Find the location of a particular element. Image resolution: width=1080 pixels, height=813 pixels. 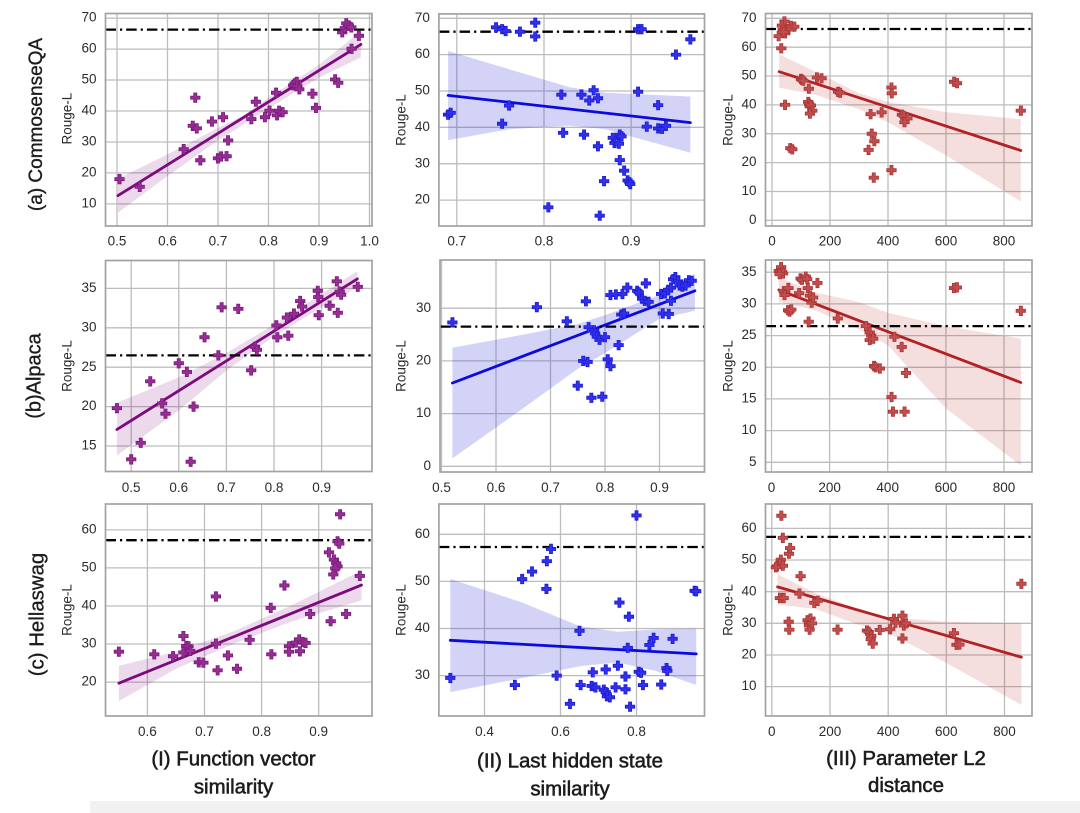

svg-text: distance is located at coordinates (906, 786).